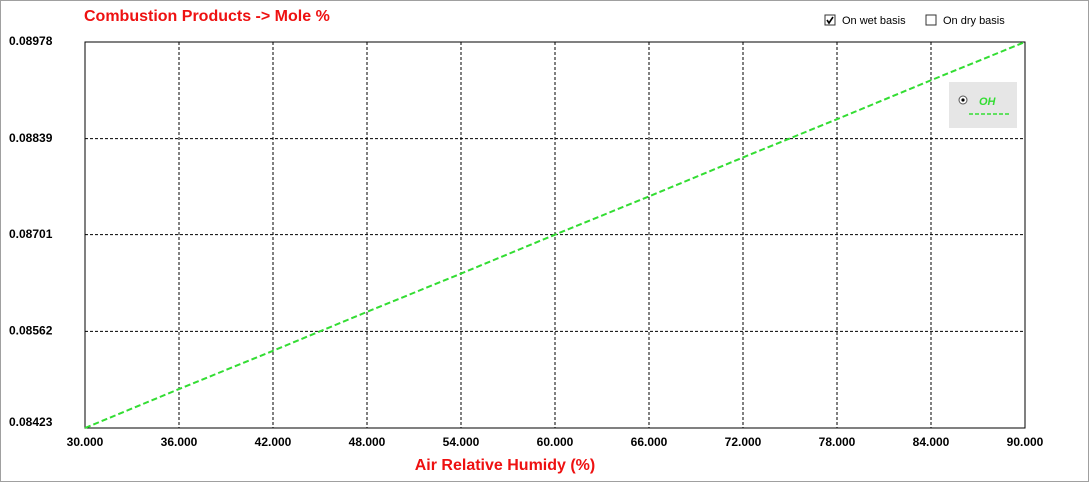  What do you see at coordinates (273, 442) in the screenshot?
I see `x-tick-label: 42.000` at bounding box center [273, 442].